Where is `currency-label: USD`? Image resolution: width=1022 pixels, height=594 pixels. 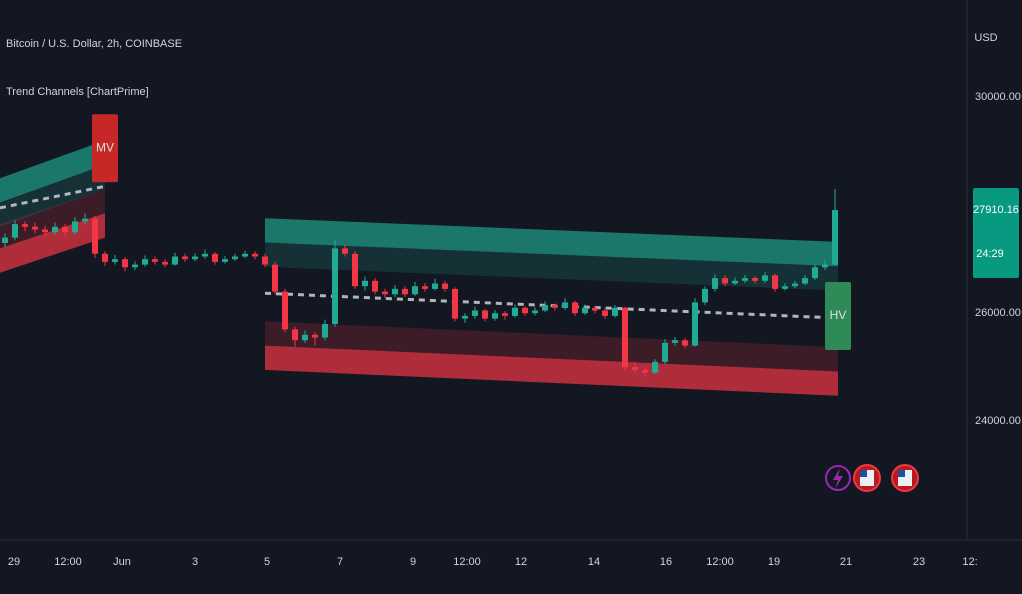
currency-label: USD is located at coordinates (985, 38).